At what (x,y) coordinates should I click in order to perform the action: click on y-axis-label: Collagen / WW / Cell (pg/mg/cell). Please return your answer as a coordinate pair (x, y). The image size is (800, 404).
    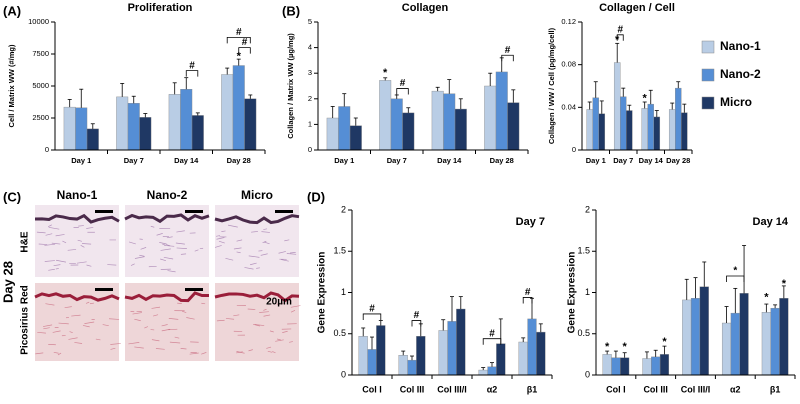
    Looking at the image, I should click on (551, 85).